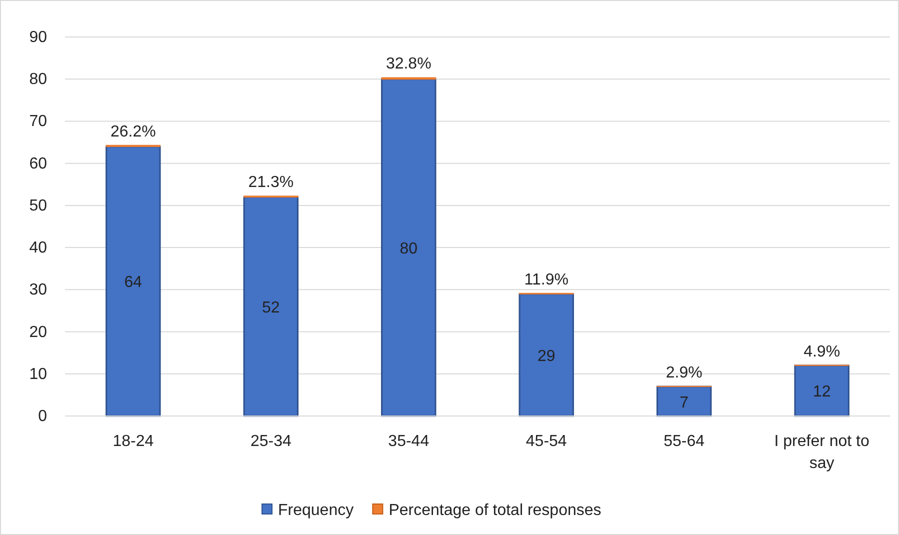  I want to click on data-label: 32.8%, so click(409, 64).